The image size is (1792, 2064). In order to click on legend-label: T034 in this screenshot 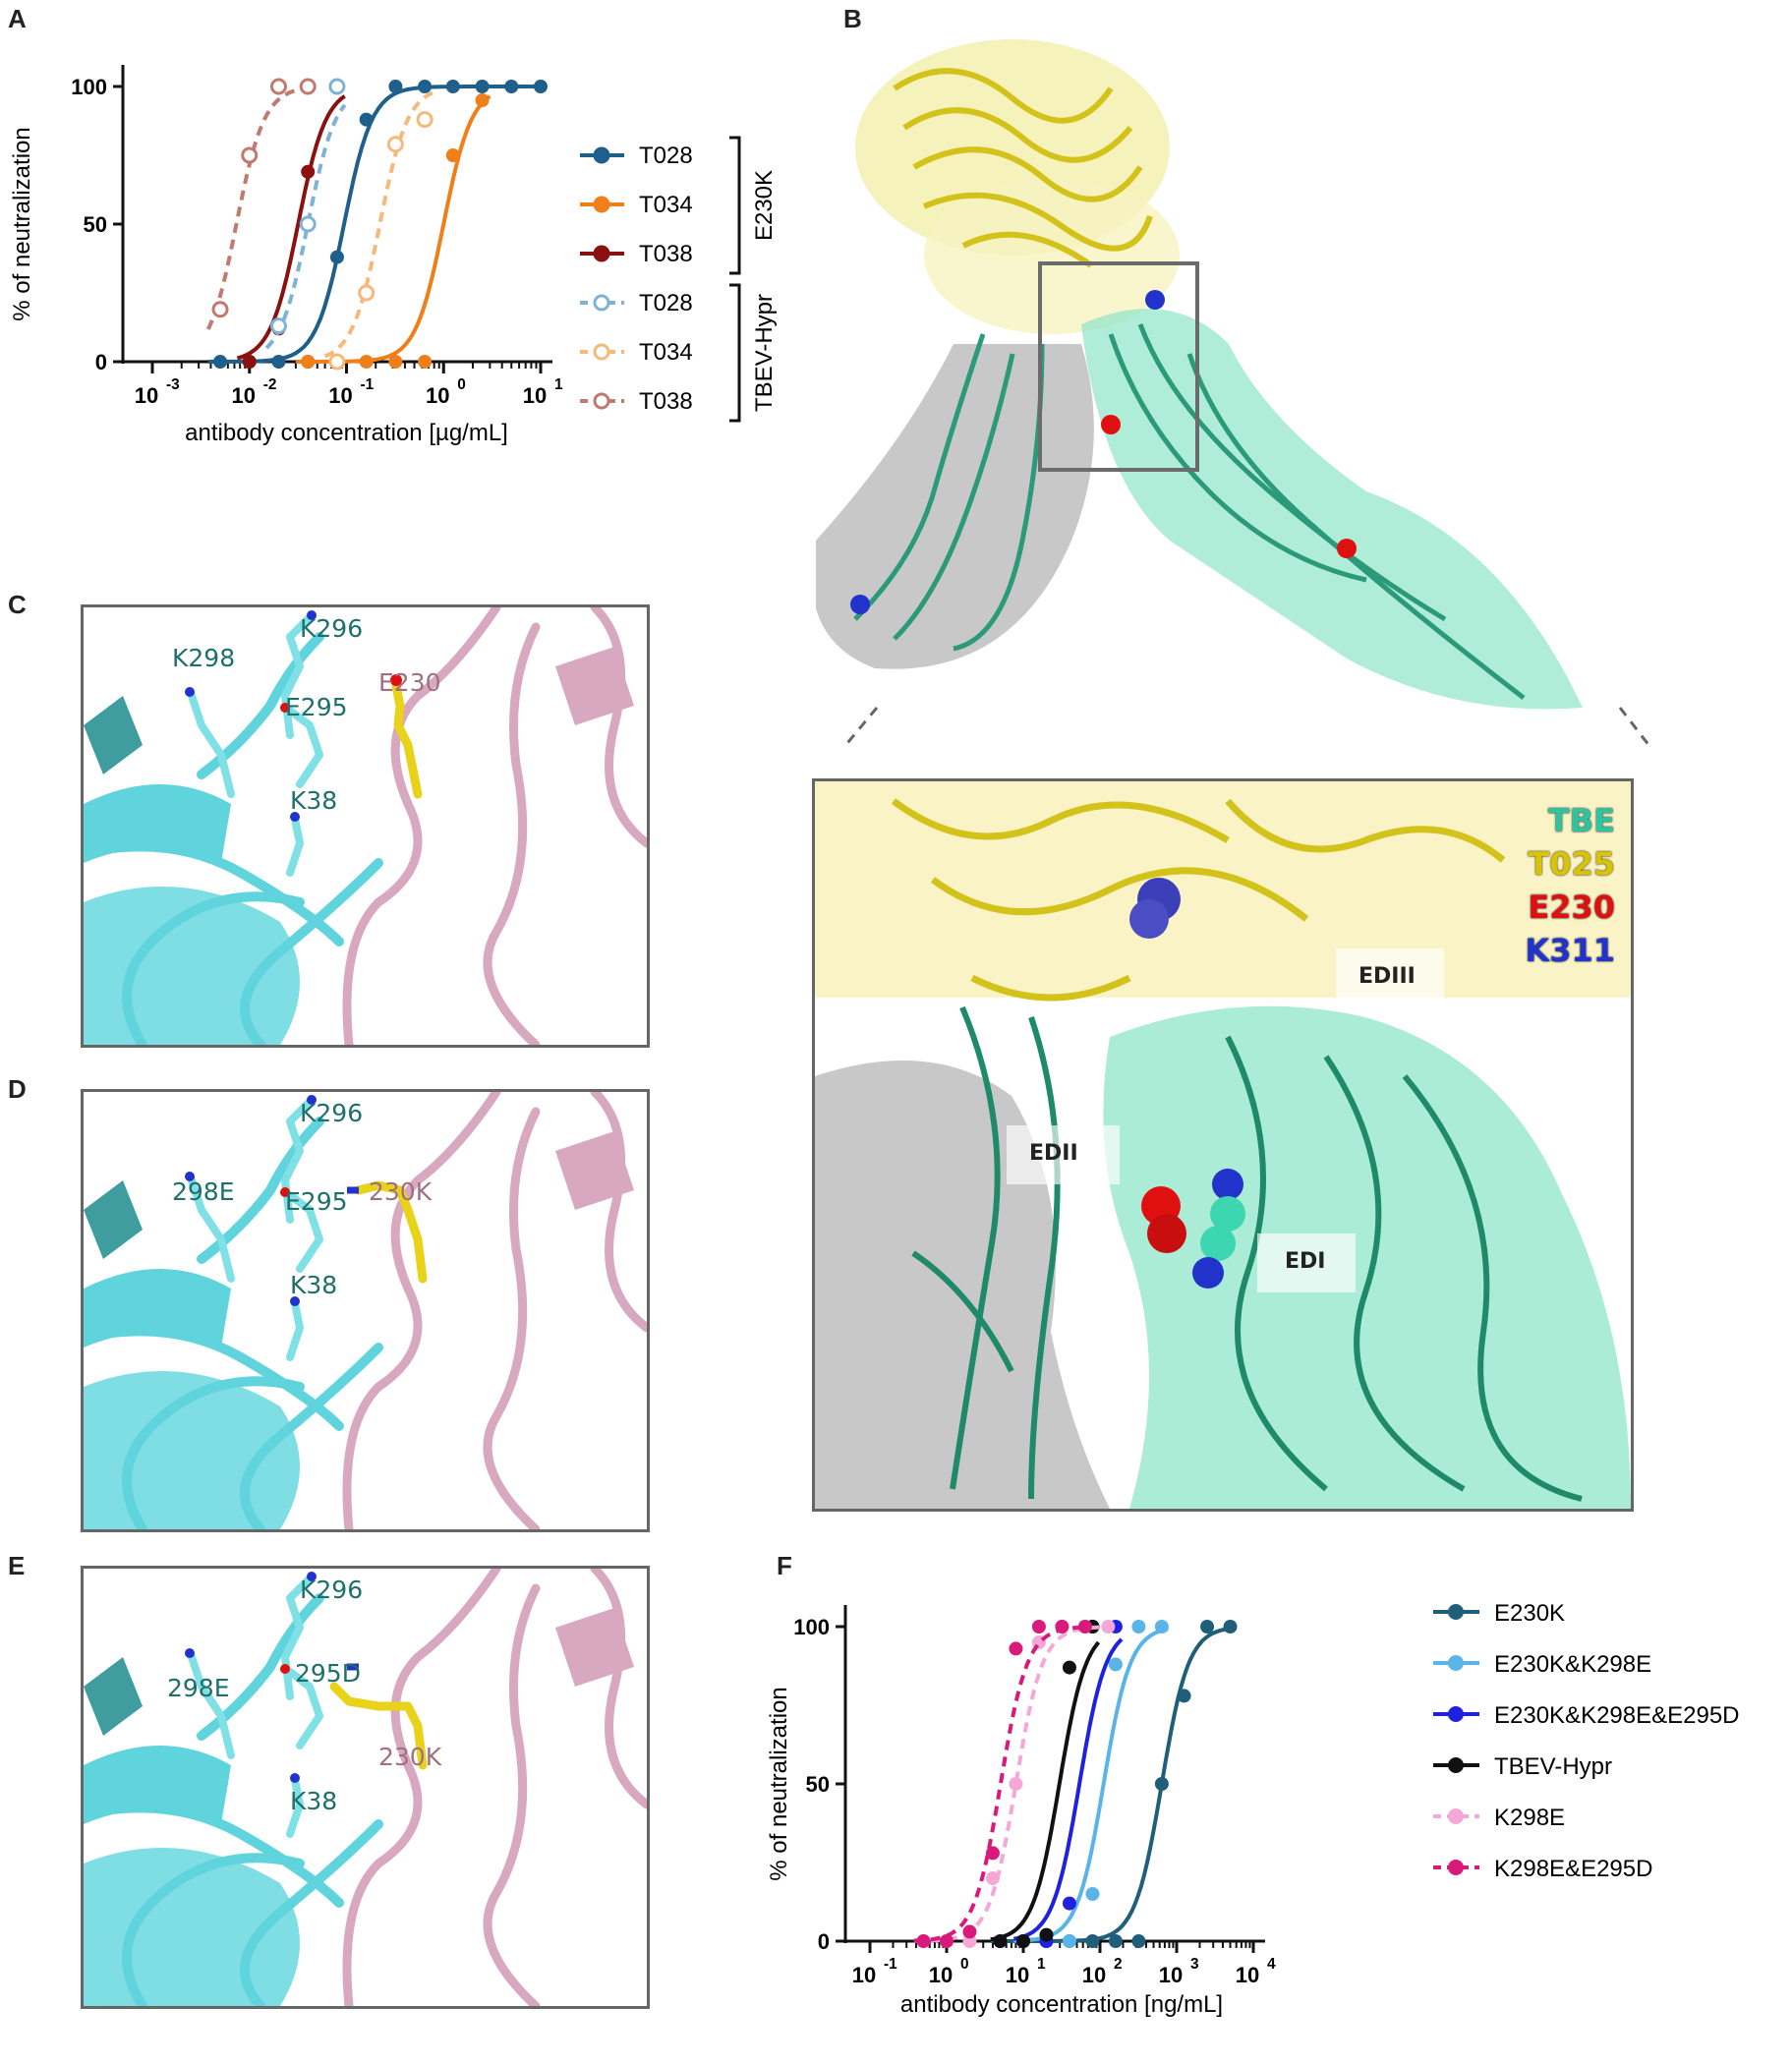, I will do `click(666, 352)`.